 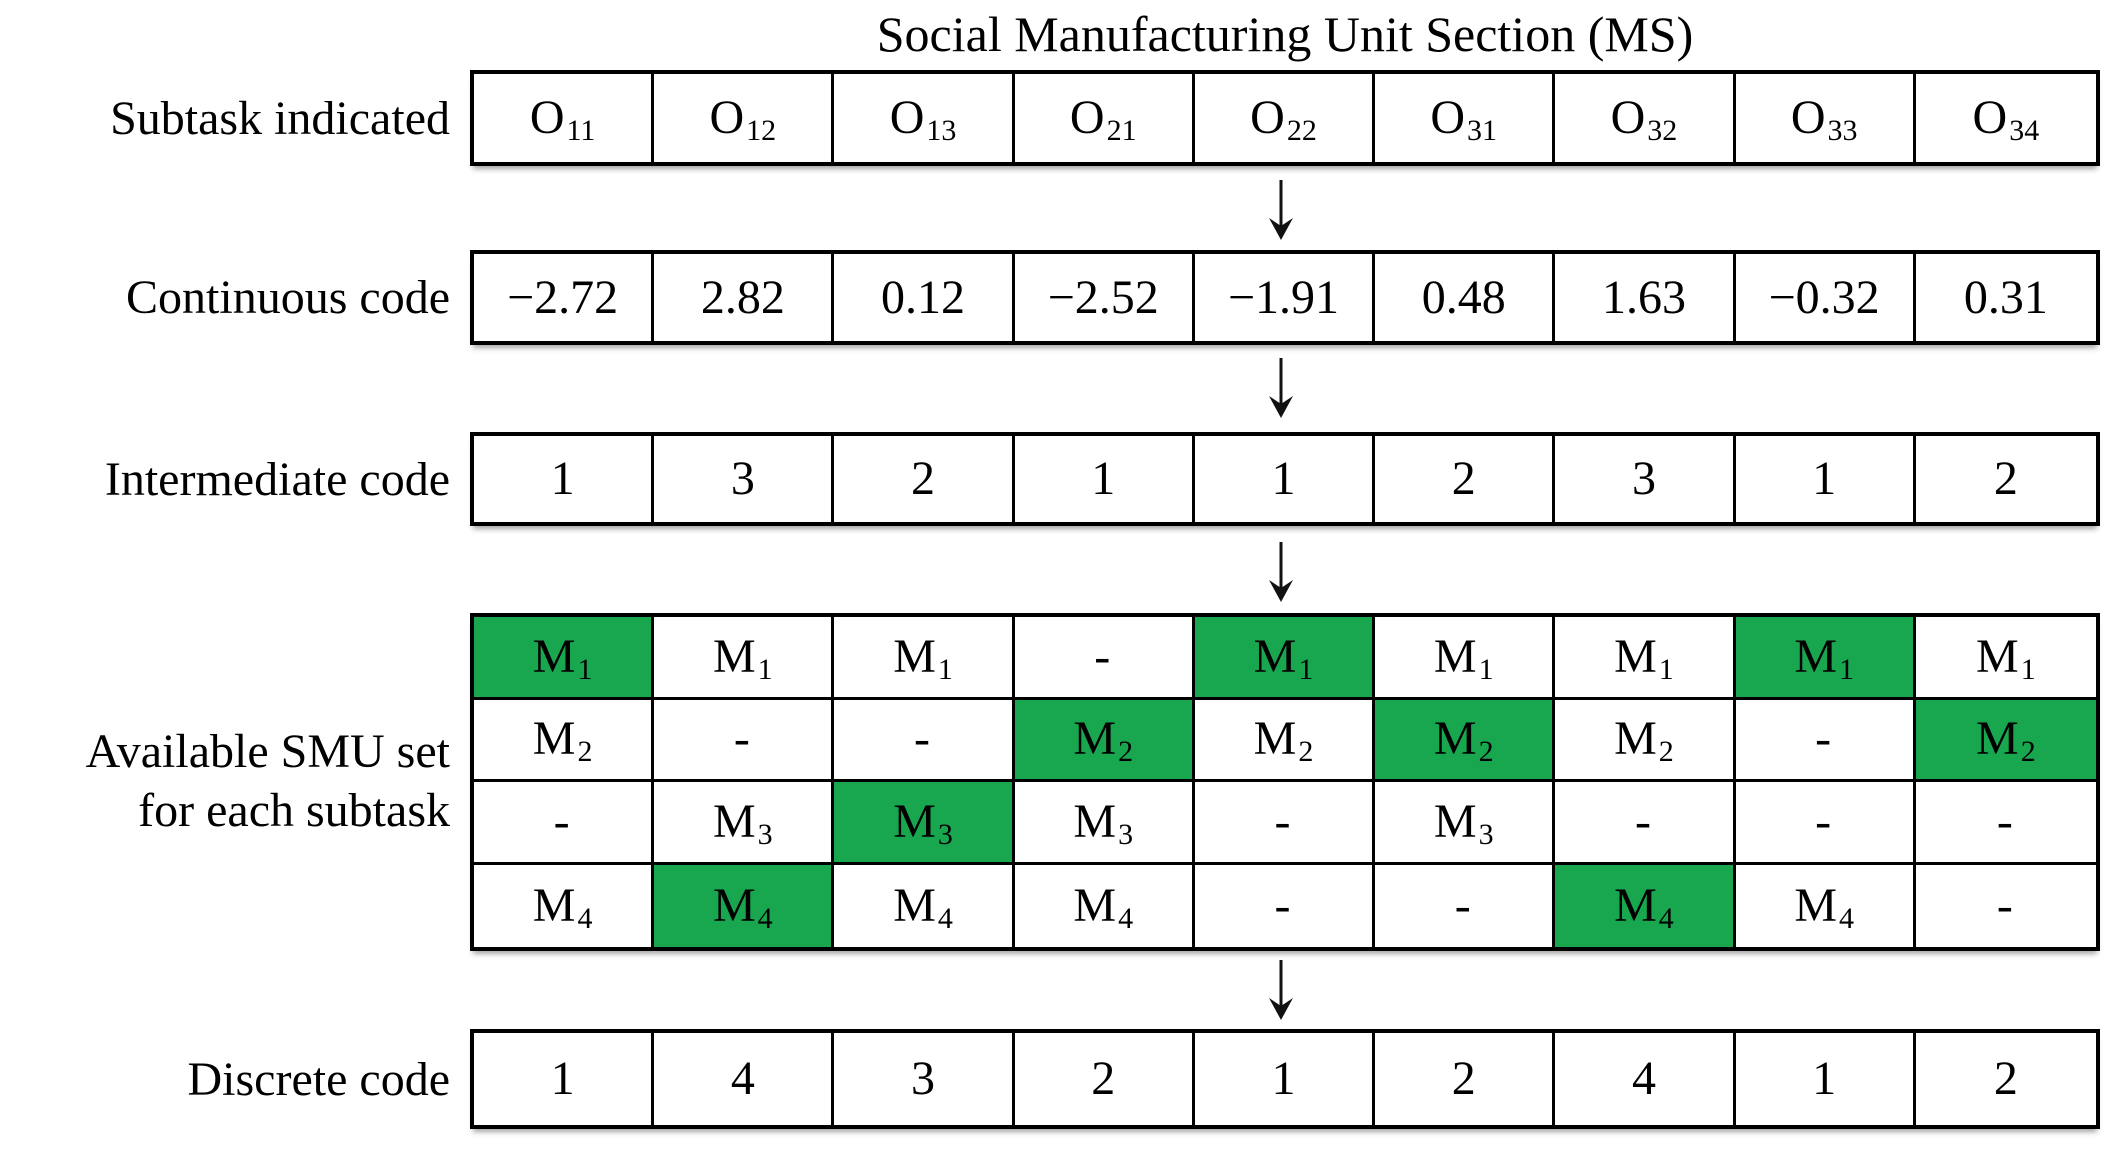 I want to click on discrete-code-row: 1 4 3 2 1 2 4 1 2, so click(x=1285, y=1079).